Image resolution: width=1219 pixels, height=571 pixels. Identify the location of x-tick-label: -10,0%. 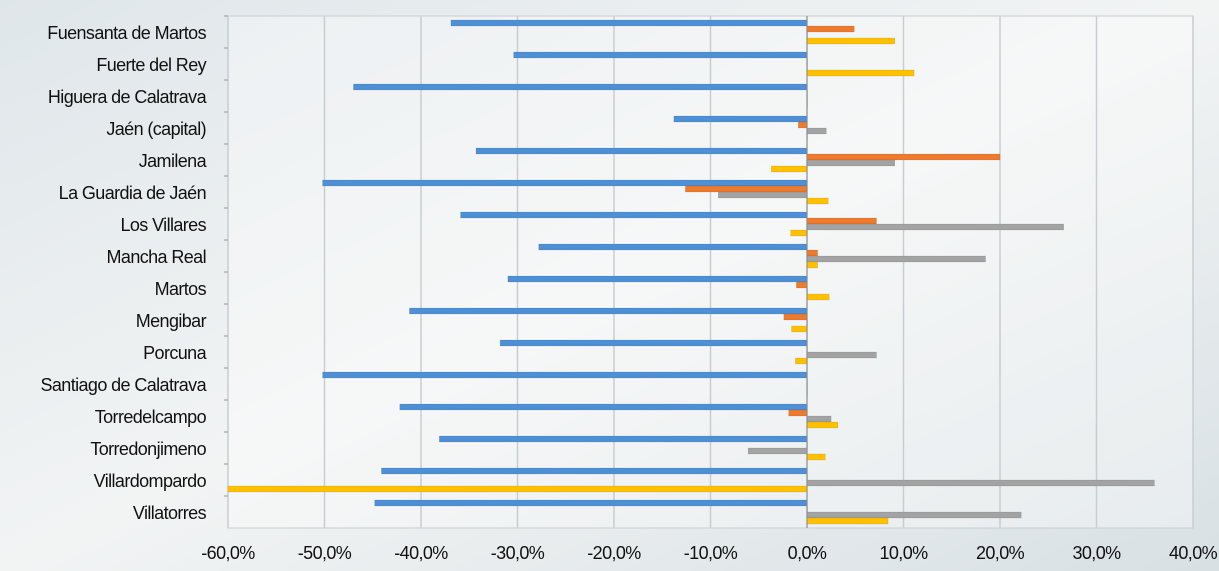
(711, 553).